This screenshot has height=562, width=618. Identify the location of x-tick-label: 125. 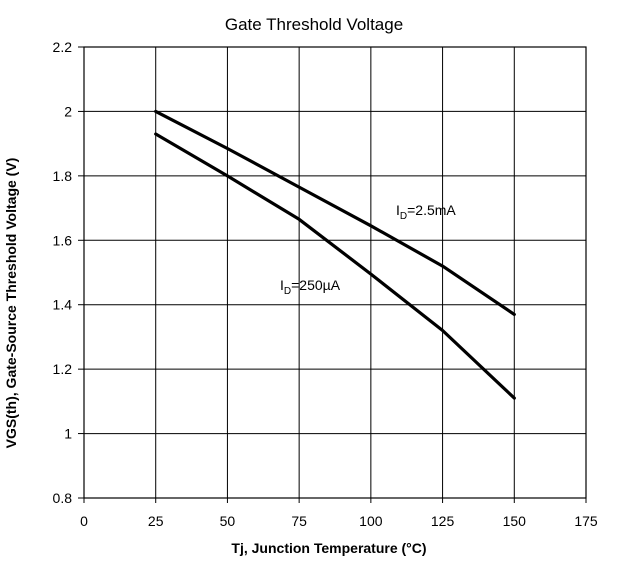
(443, 521).